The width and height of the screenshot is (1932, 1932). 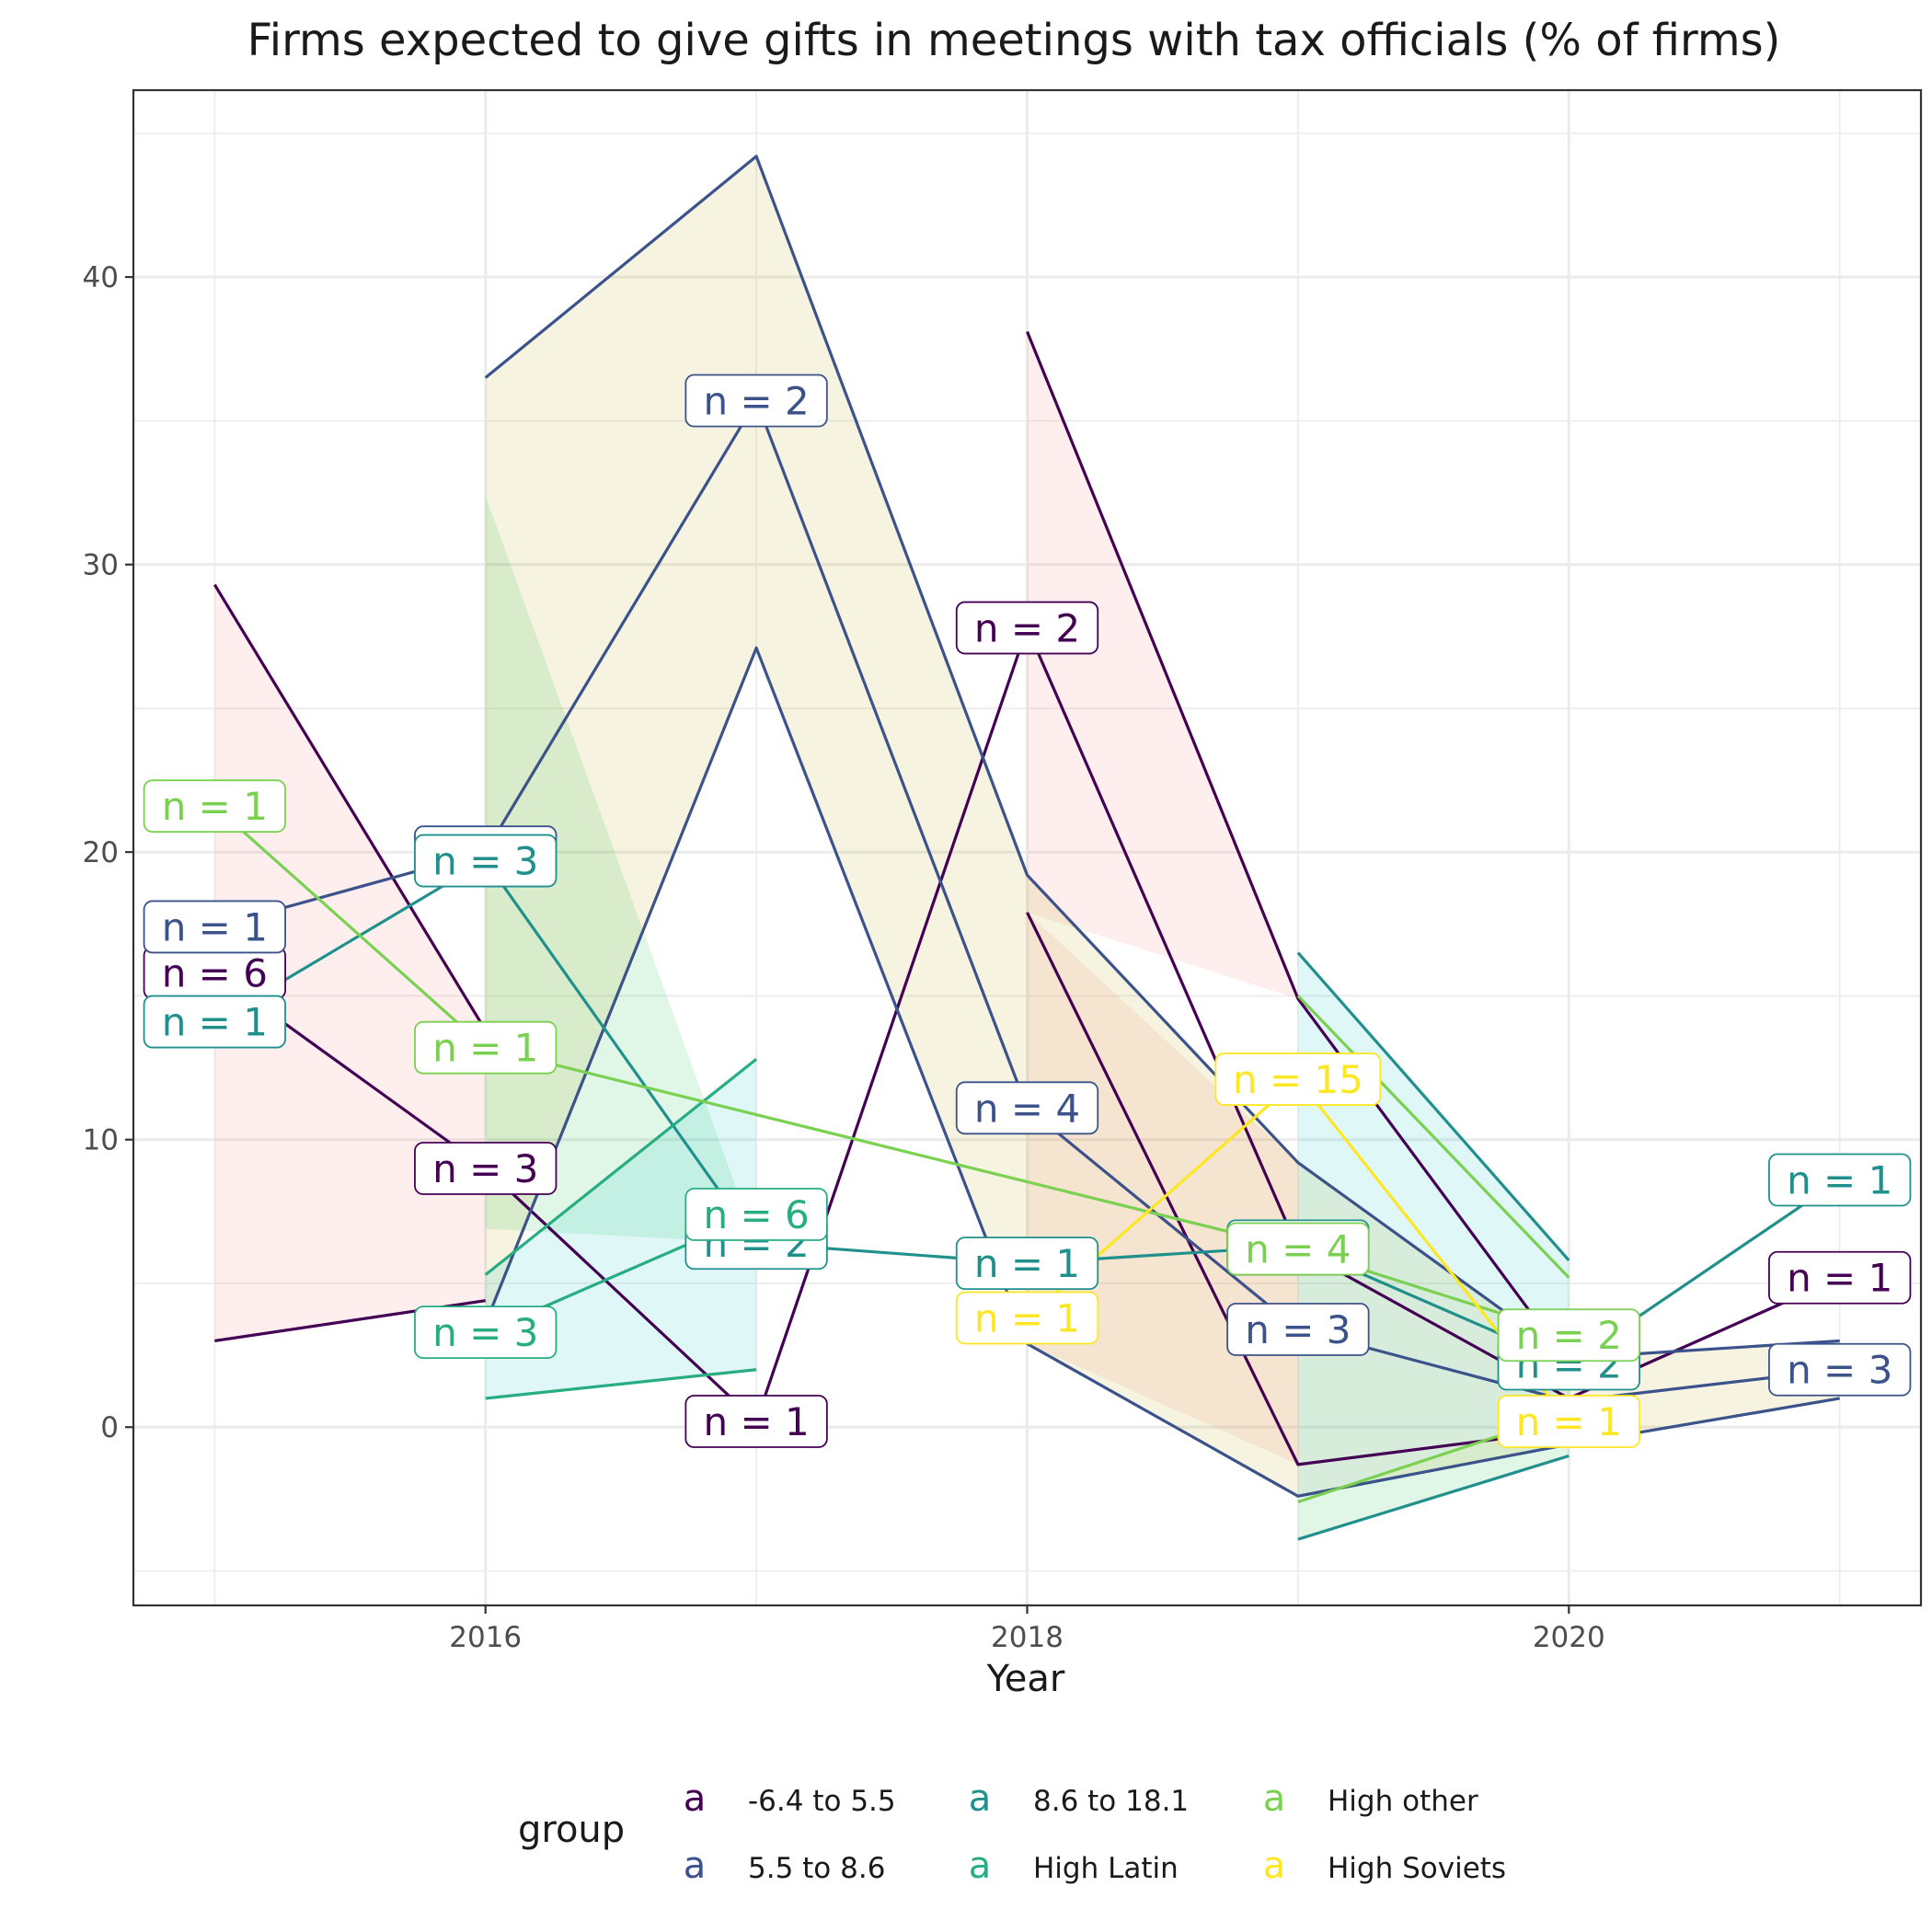 I want to click on x-tick-label: 2016, so click(x=485, y=1637).